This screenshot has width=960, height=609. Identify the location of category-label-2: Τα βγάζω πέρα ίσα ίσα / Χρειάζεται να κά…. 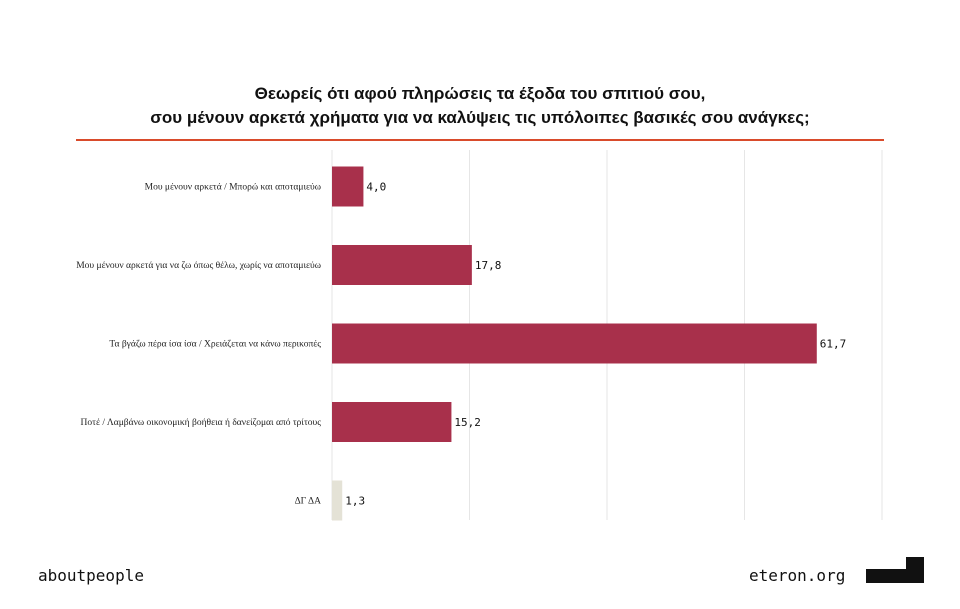
(215, 344).